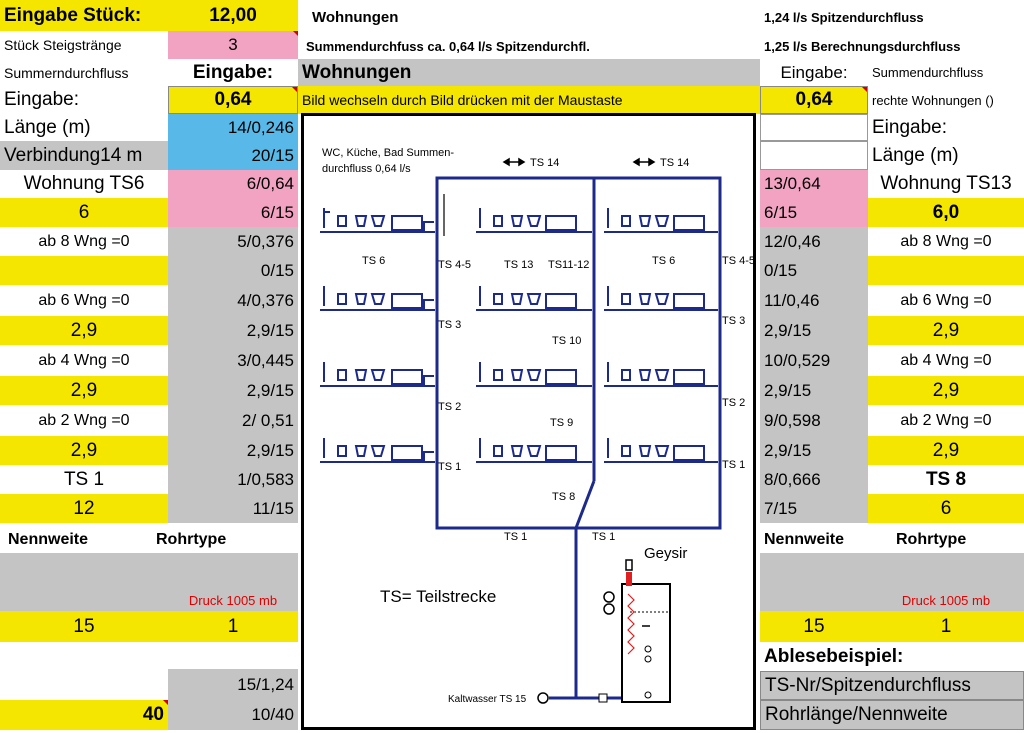 Image resolution: width=1024 pixels, height=733 pixels. What do you see at coordinates (233, 45) in the screenshot?
I see `stueck-steigstraenge-input: 3` at bounding box center [233, 45].